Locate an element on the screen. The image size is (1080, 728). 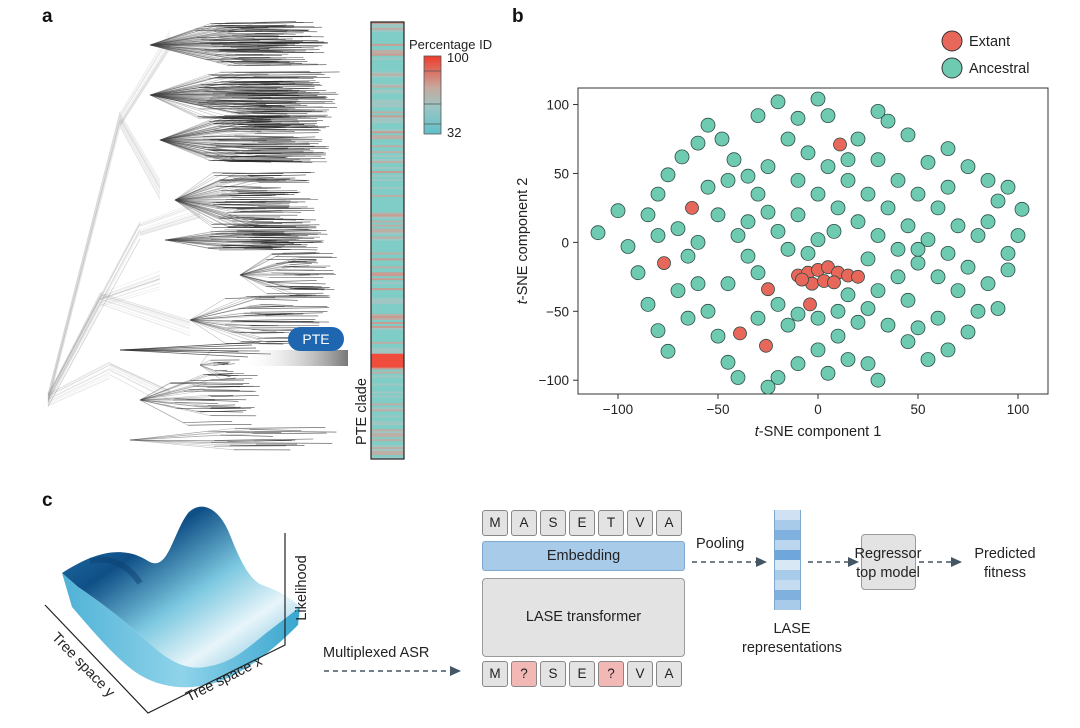
regressor-label: Regressor top model is located at coordinates (888, 563).